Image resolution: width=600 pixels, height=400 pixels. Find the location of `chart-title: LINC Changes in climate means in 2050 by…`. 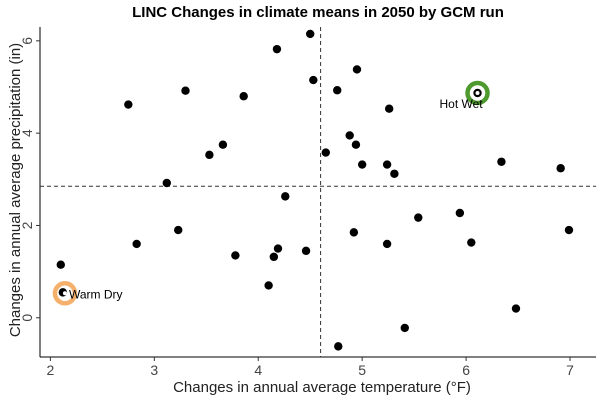

chart-title: LINC Changes in climate means in 2050 by… is located at coordinates (318, 12).